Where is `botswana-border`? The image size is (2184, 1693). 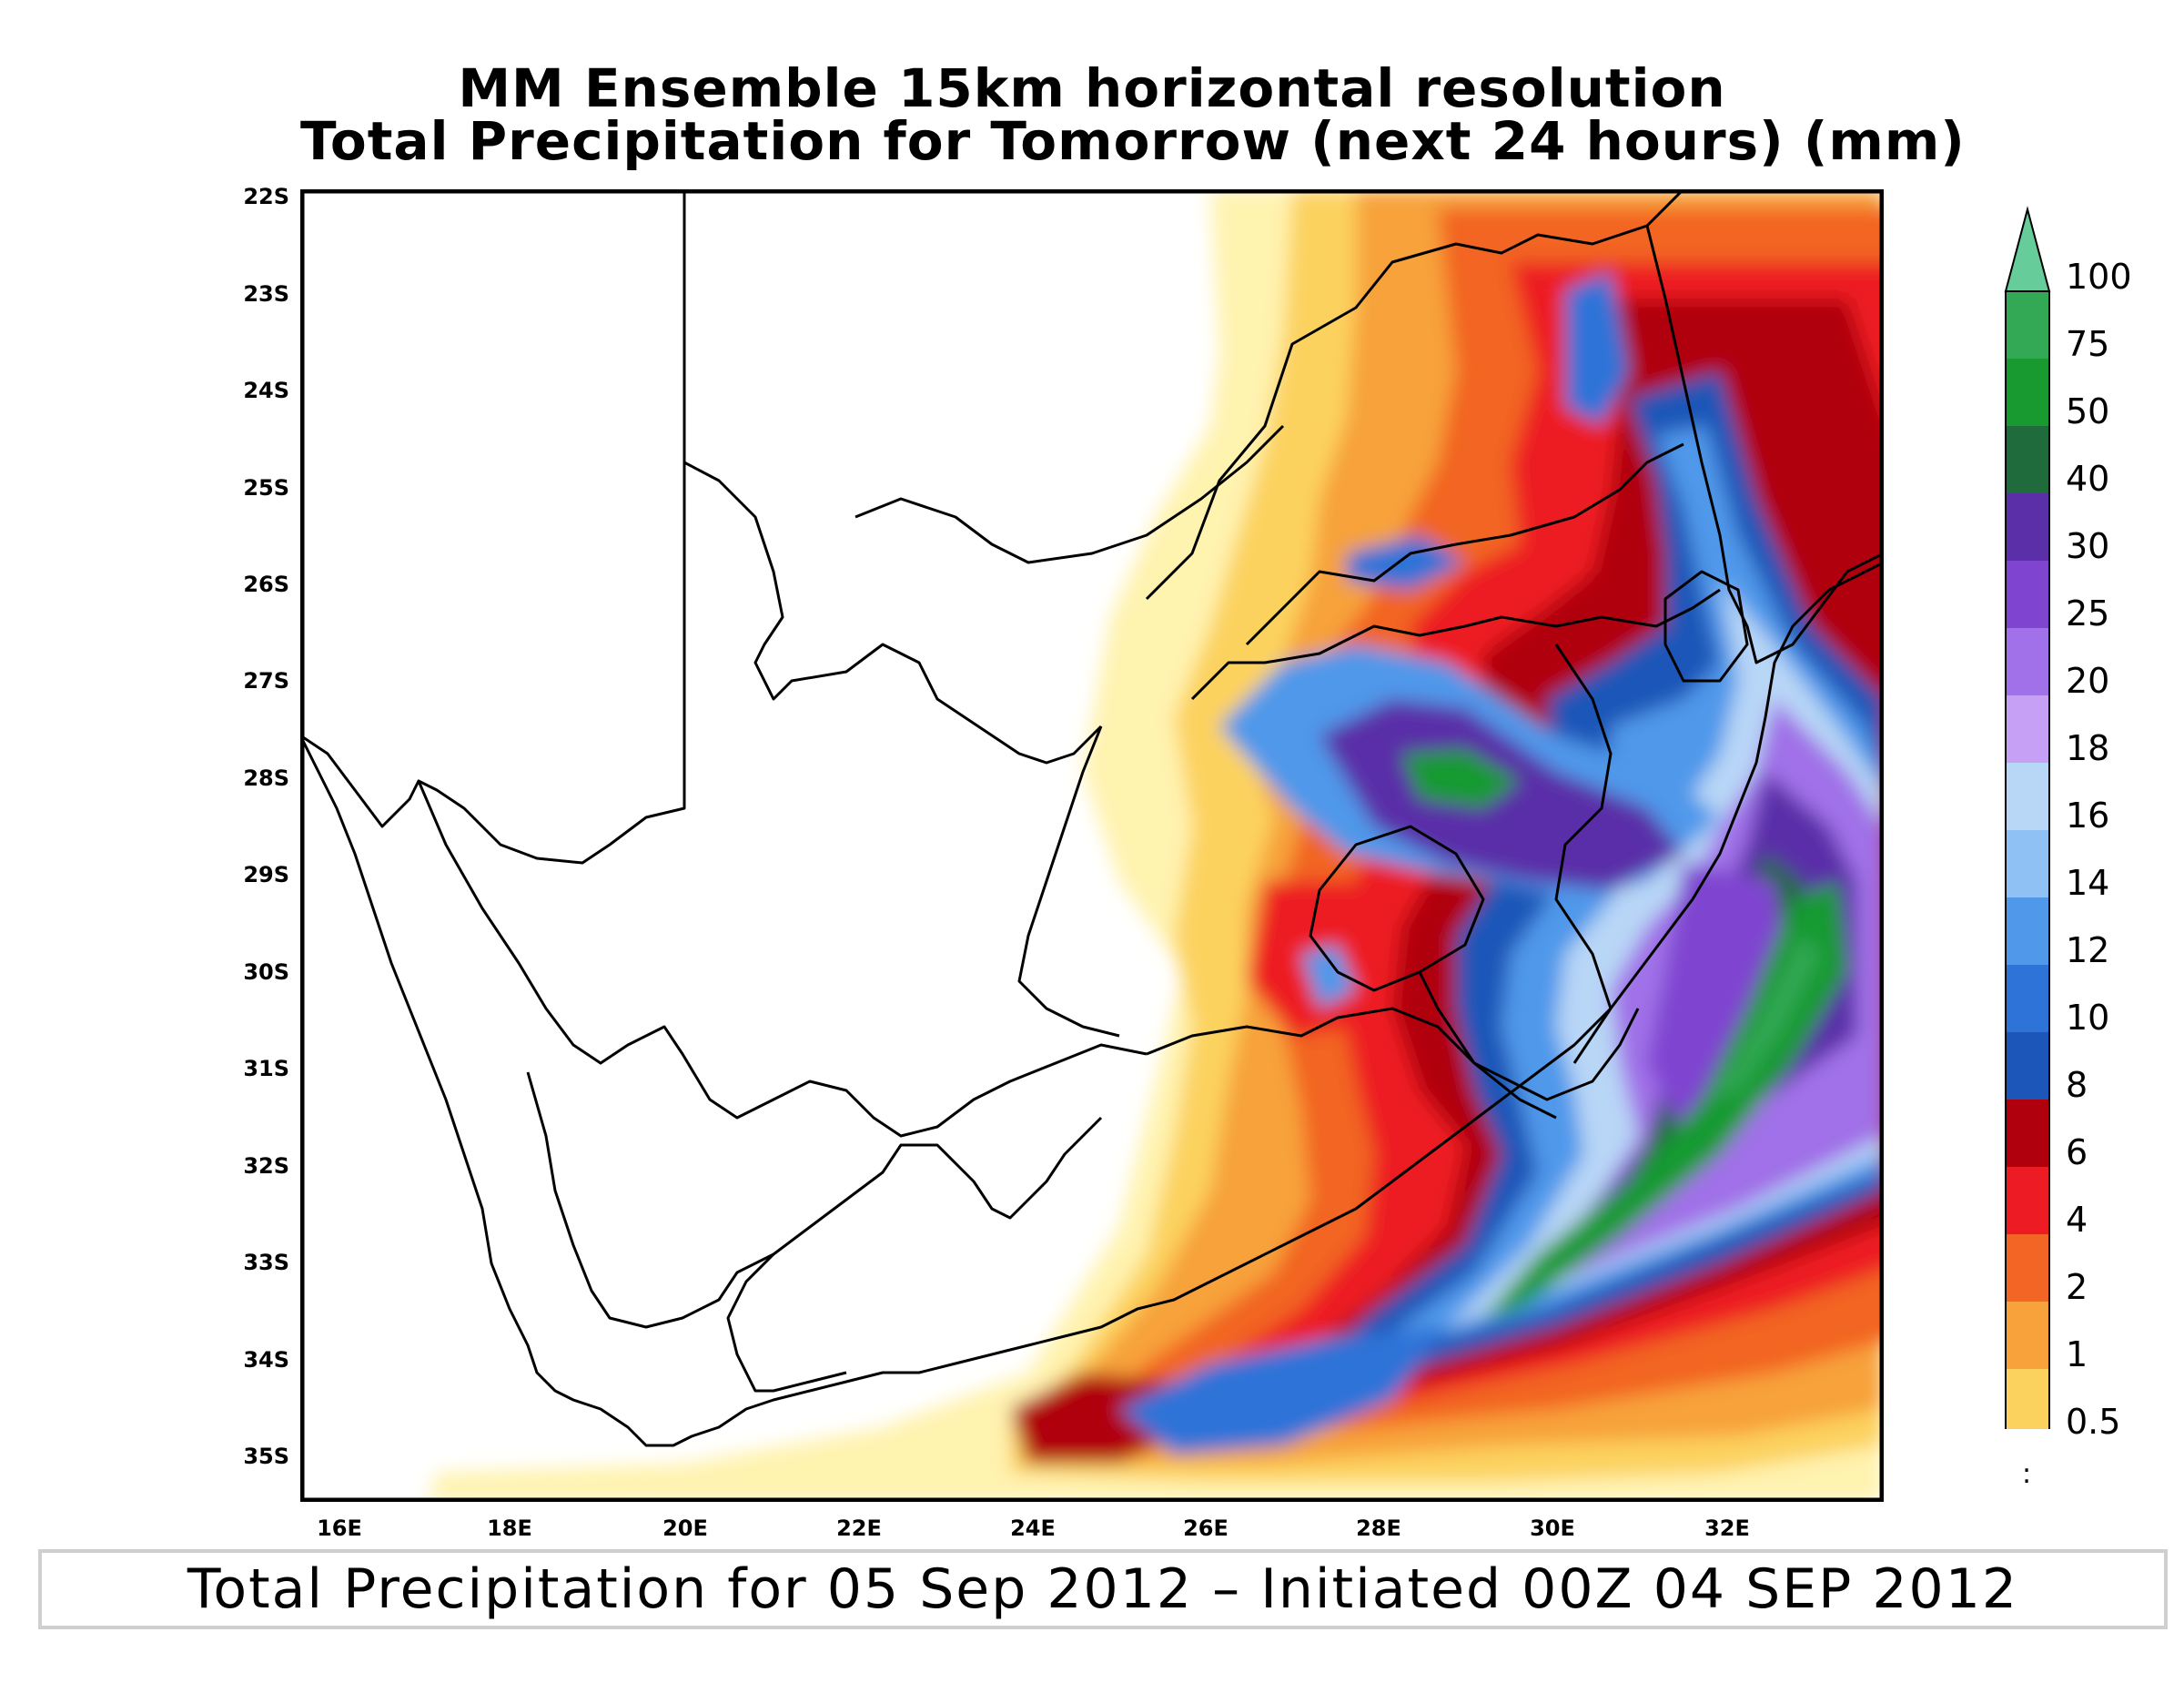
botswana-border is located at coordinates (893, 613).